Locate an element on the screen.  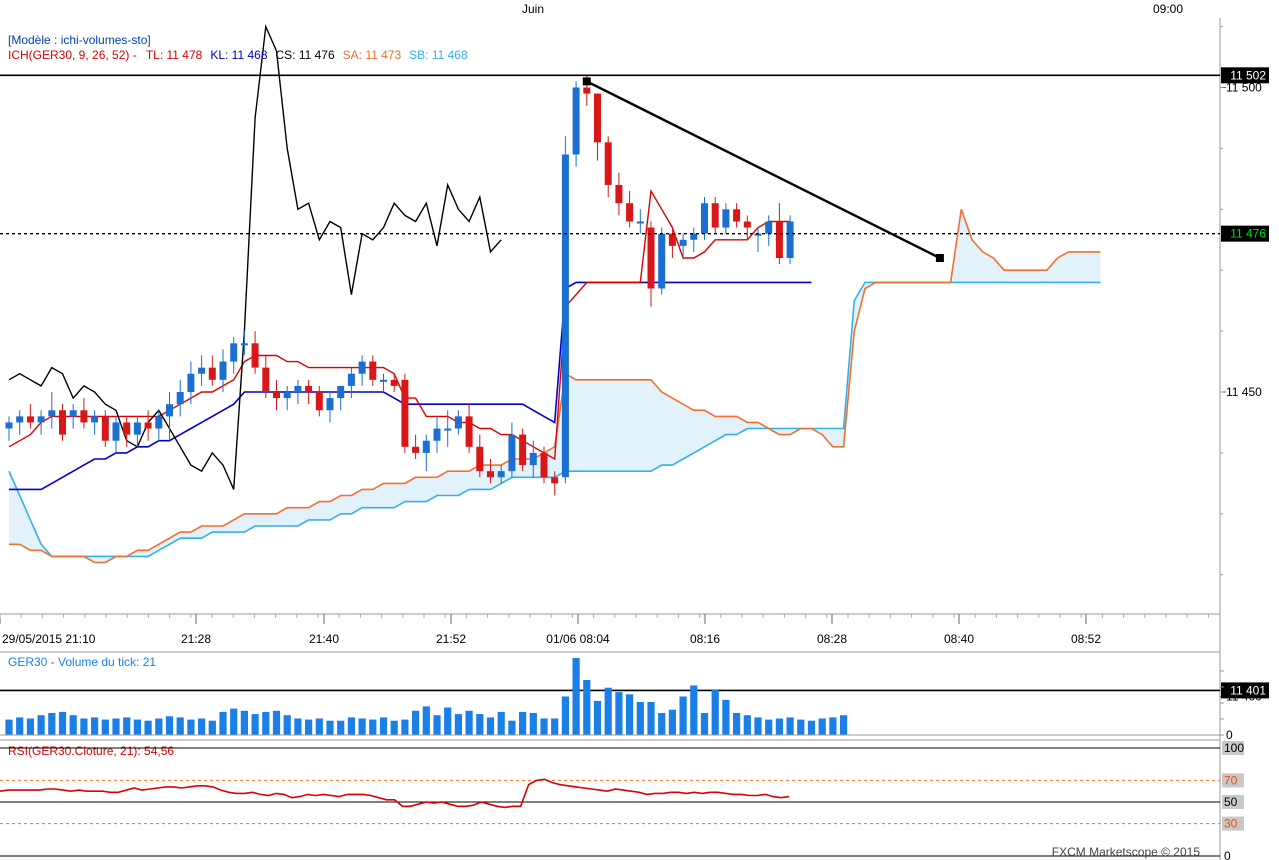
rsi-polyline is located at coordinates (395, 793).